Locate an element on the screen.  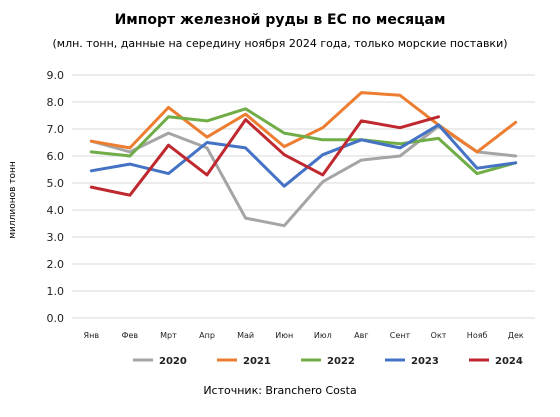
x-tick-label: Нояб is located at coordinates (477, 335).